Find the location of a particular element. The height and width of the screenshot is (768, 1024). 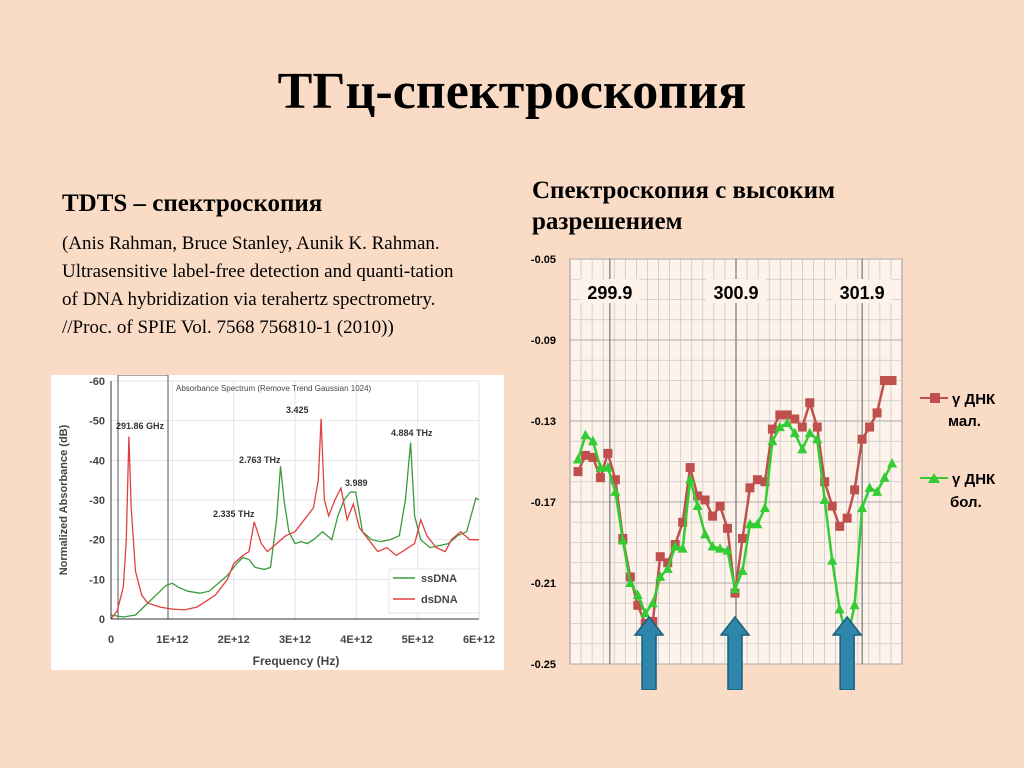

annotation-2-763-thz: 2.763 THz is located at coordinates (260, 460).